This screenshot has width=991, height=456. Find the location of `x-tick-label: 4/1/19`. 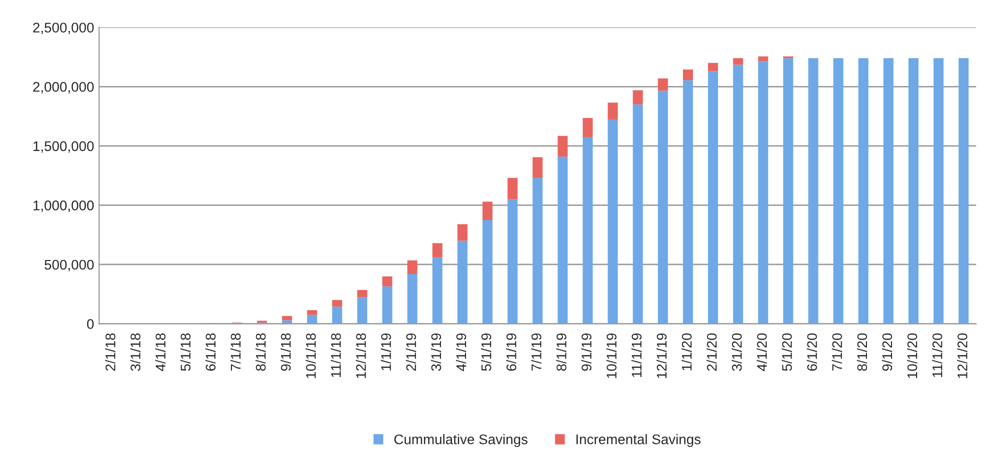

x-tick-label: 4/1/19 is located at coordinates (461, 352).